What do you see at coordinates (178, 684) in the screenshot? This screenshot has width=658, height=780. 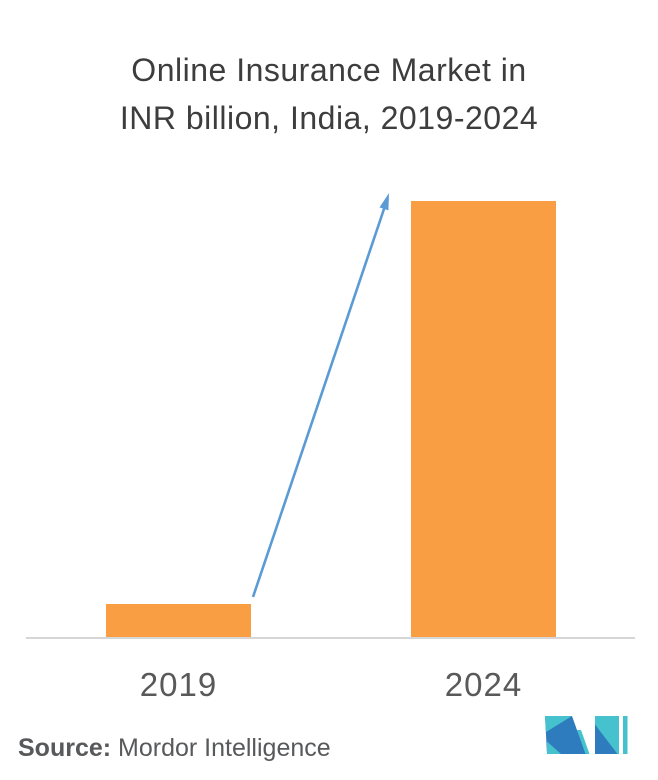 I see `x-label-2019: 2019` at bounding box center [178, 684].